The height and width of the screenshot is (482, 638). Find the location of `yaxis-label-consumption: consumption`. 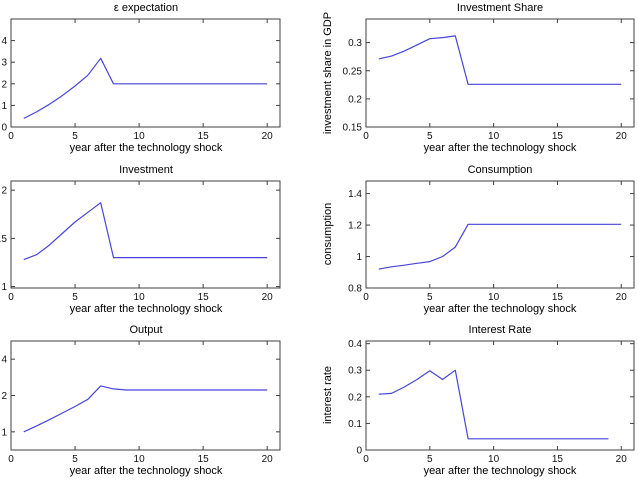

yaxis-label-consumption: consumption is located at coordinates (328, 234).